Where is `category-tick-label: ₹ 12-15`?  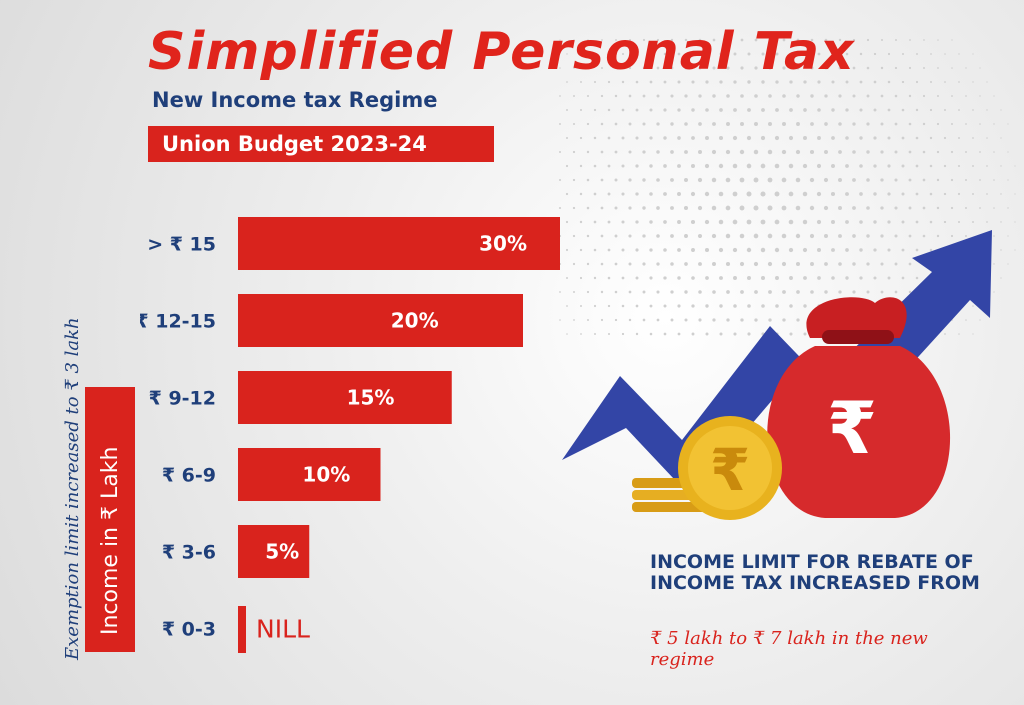 category-tick-label: ₹ 12-15 is located at coordinates (178, 322).